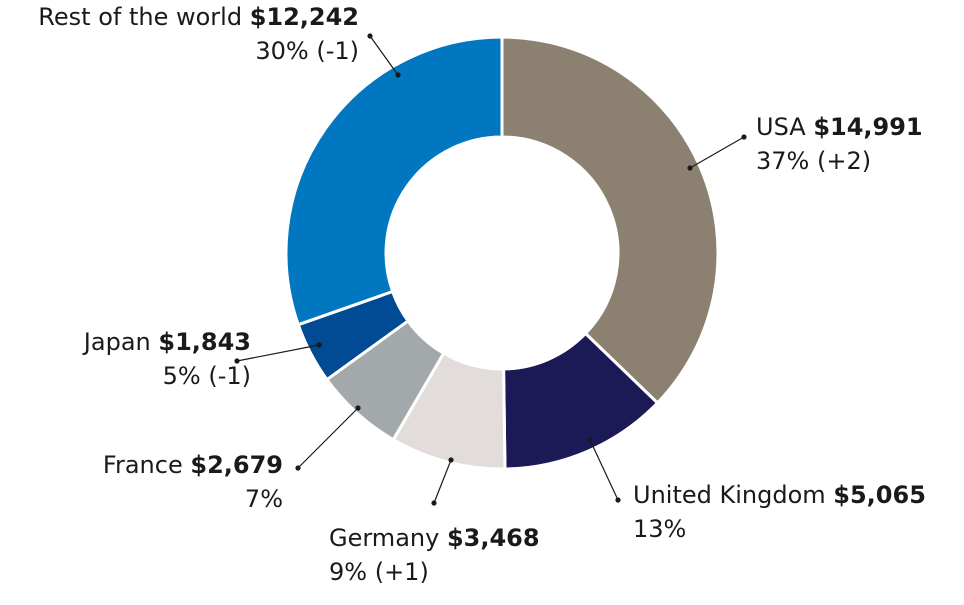 The width and height of the screenshot is (964, 605). Describe the element at coordinates (328, 438) in the screenshot. I see `leader-line-france` at that location.